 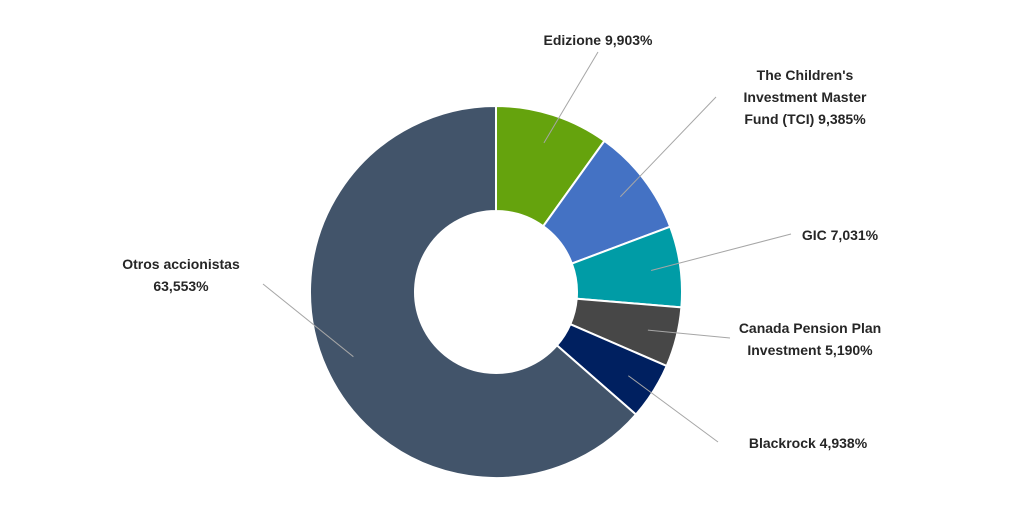 I want to click on data-label-0: Edizione 9,903%, so click(x=598, y=40).